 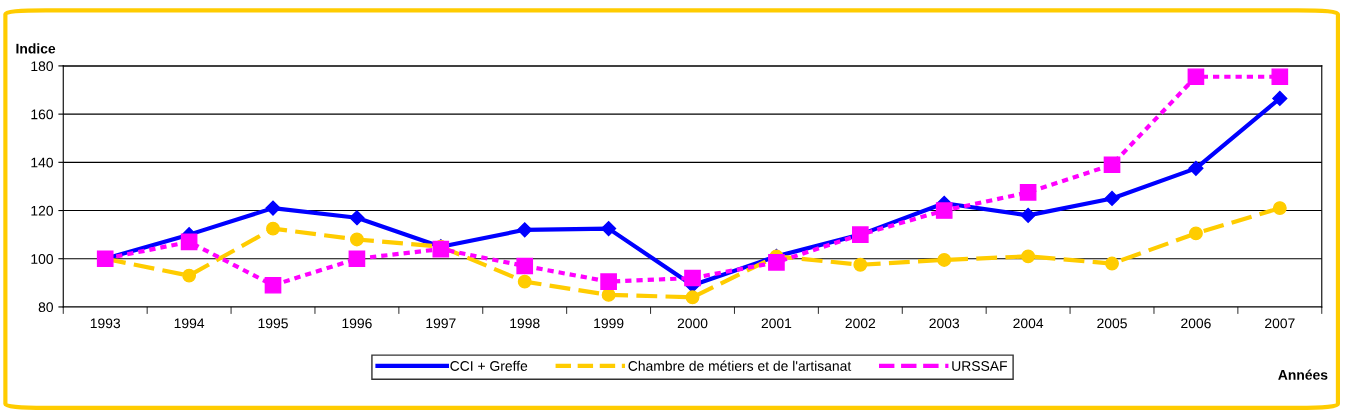 I want to click on x-tick-label: 1999, so click(x=609, y=323).